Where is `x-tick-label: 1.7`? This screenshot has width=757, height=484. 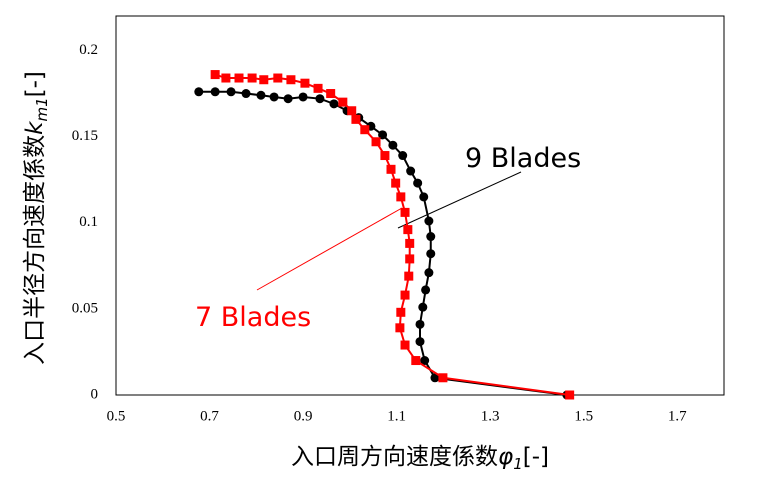
x-tick-label: 1.7 is located at coordinates (677, 416).